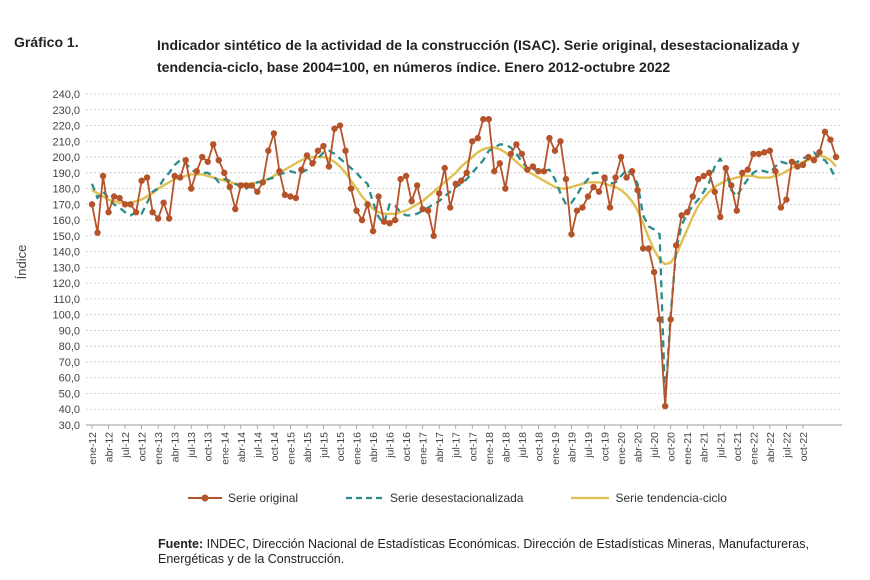  I want to click on y-tick-label: 30,0, so click(69, 426).